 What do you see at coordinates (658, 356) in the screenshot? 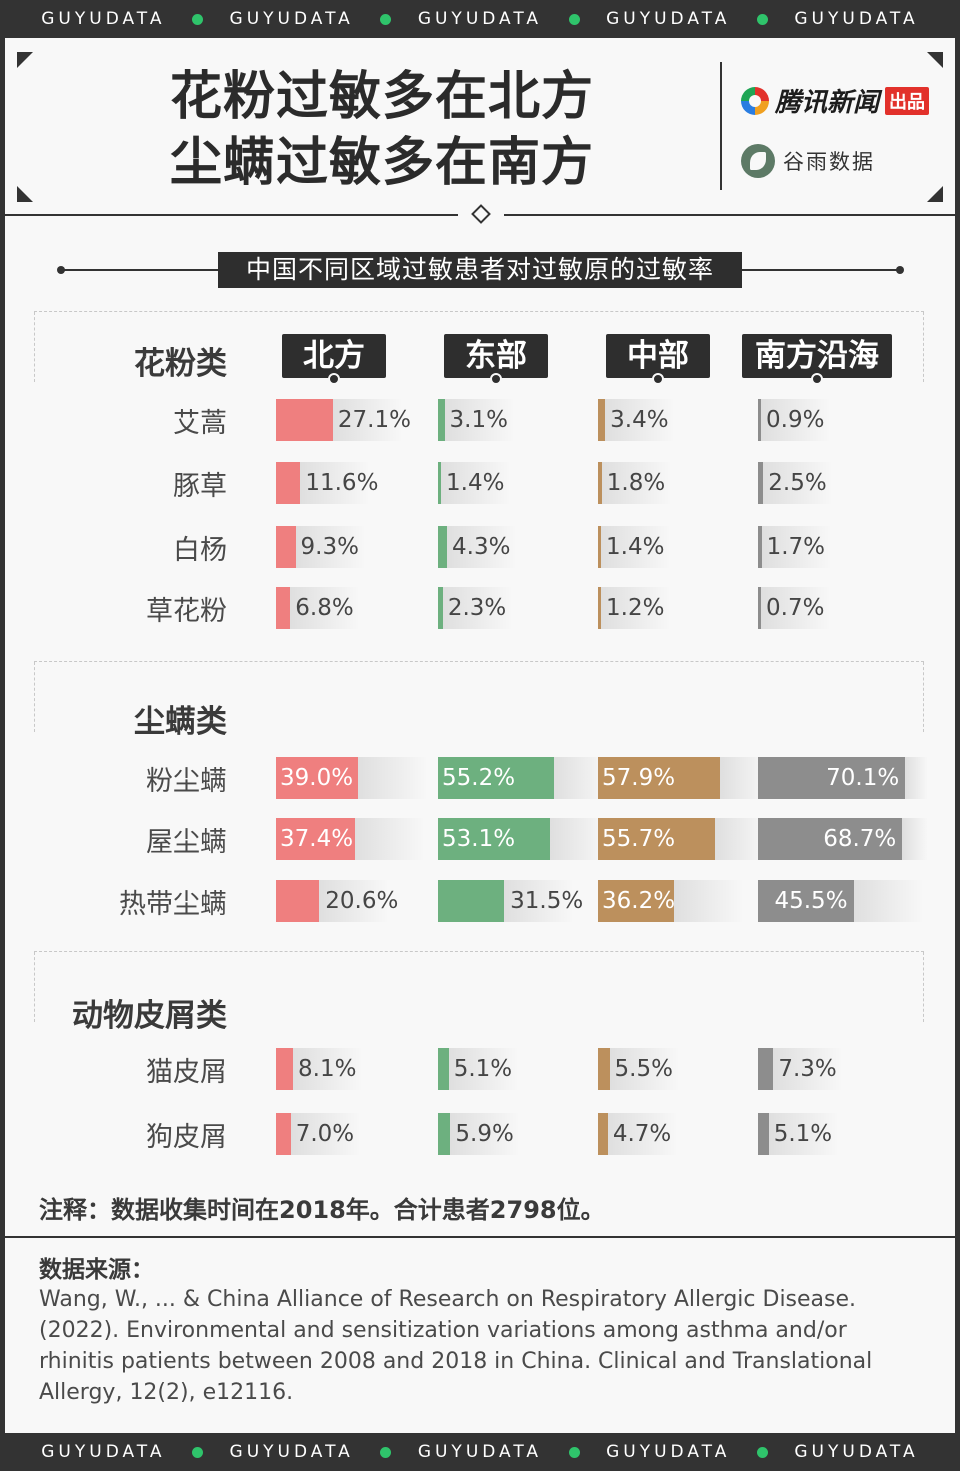
I see `region-label: 中部` at bounding box center [658, 356].